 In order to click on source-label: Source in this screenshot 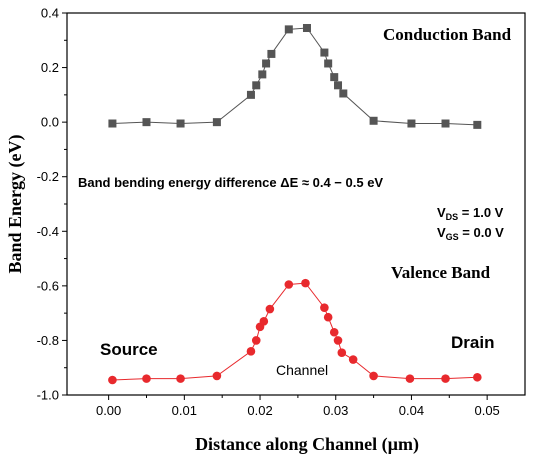, I will do `click(129, 349)`.